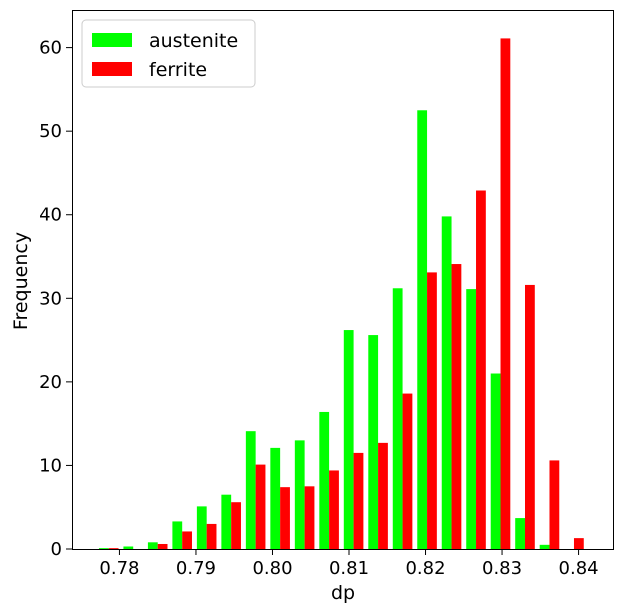 This screenshot has height=614, width=624. What do you see at coordinates (56, 549) in the screenshot?
I see `y-tick-label-0: 0` at bounding box center [56, 549].